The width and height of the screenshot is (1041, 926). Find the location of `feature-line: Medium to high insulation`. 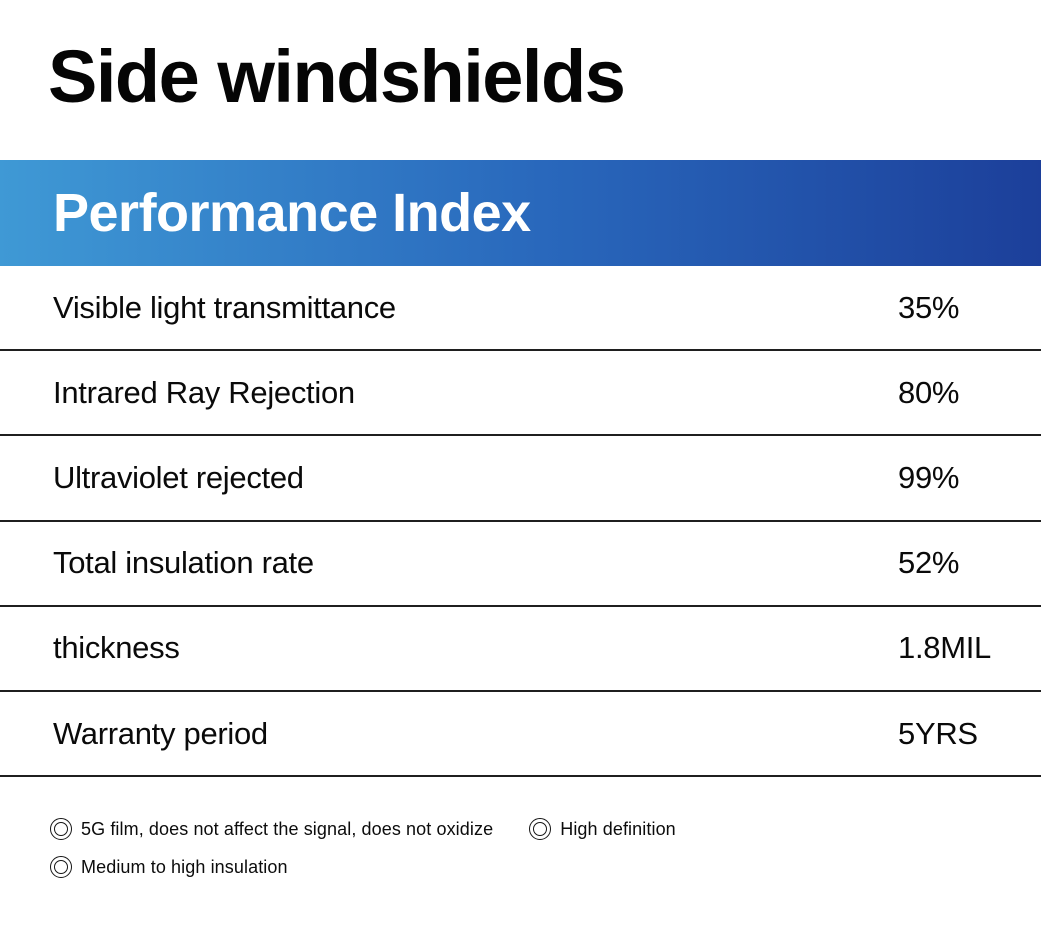

feature-line: Medium to high insulation is located at coordinates (530, 867).